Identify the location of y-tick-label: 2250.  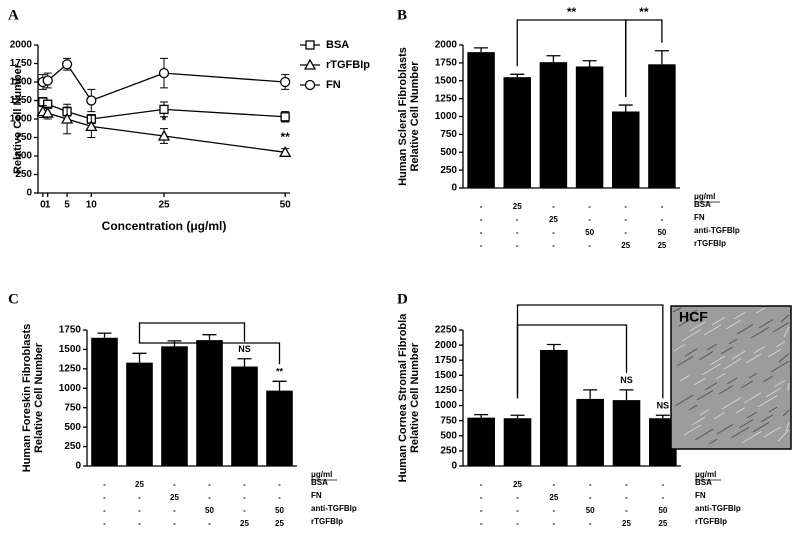
(446, 330).